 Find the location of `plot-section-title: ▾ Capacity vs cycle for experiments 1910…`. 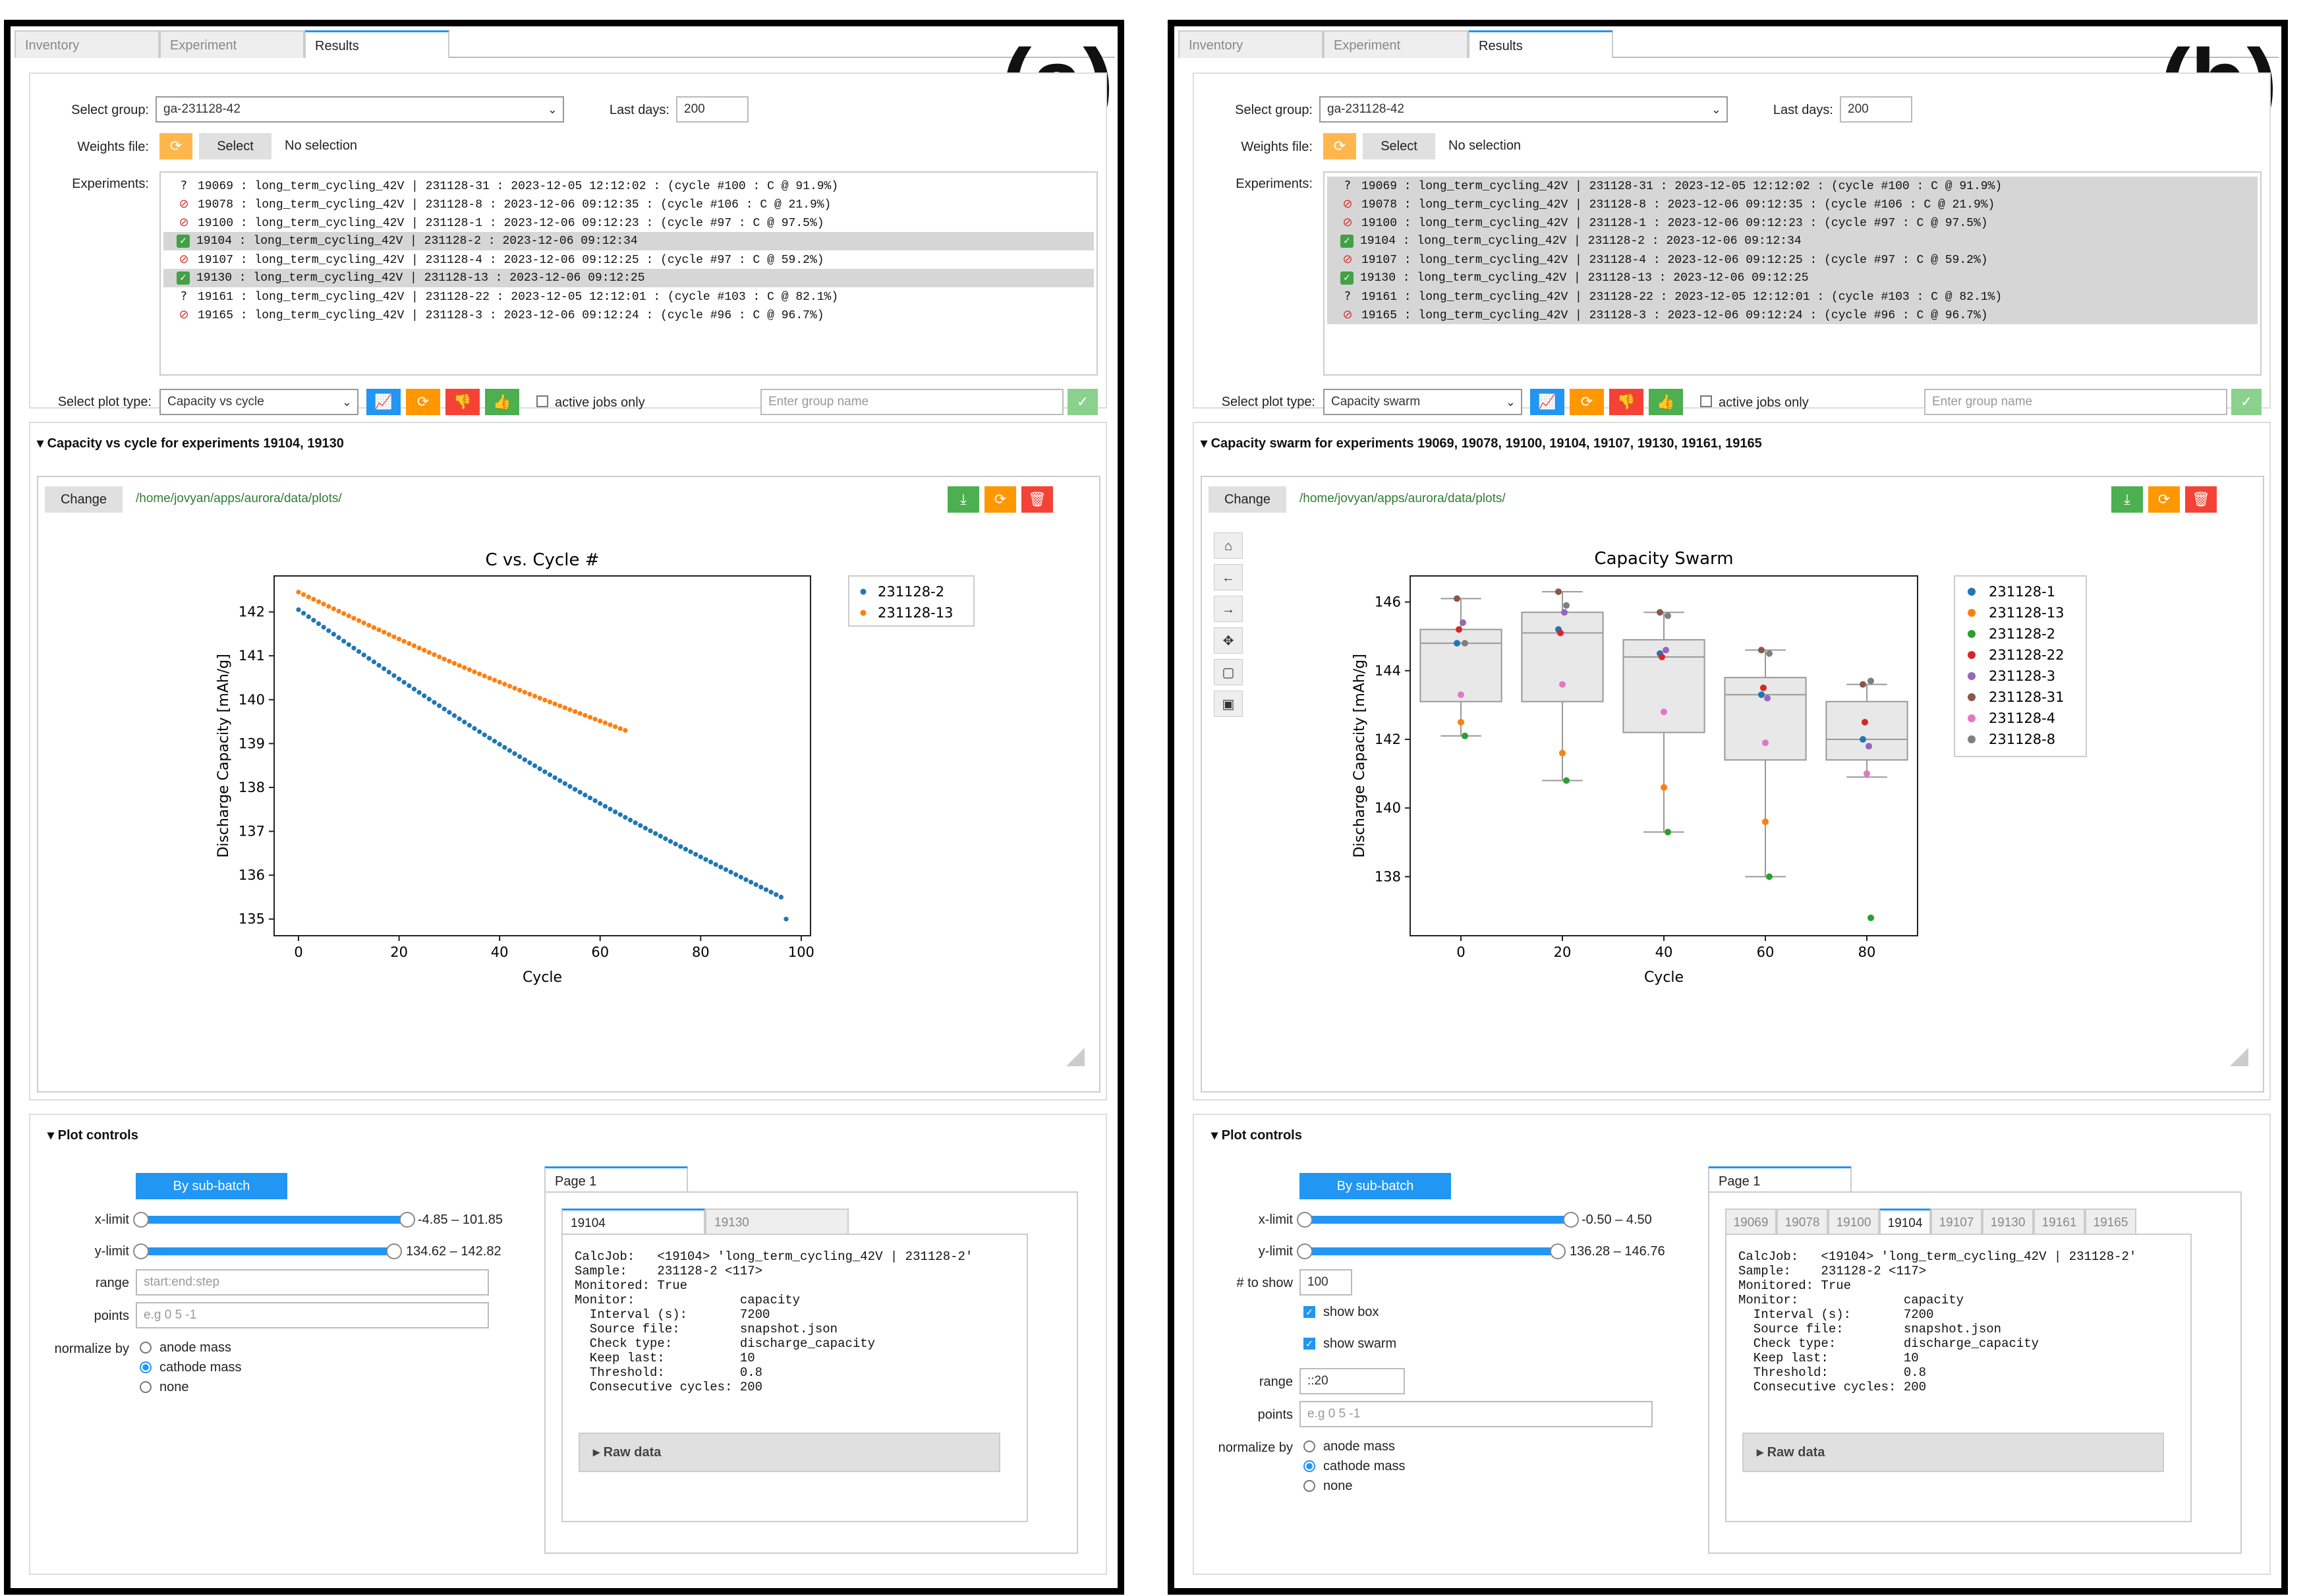

plot-section-title: ▾ Capacity vs cycle for experiments 1910… is located at coordinates (190, 443).